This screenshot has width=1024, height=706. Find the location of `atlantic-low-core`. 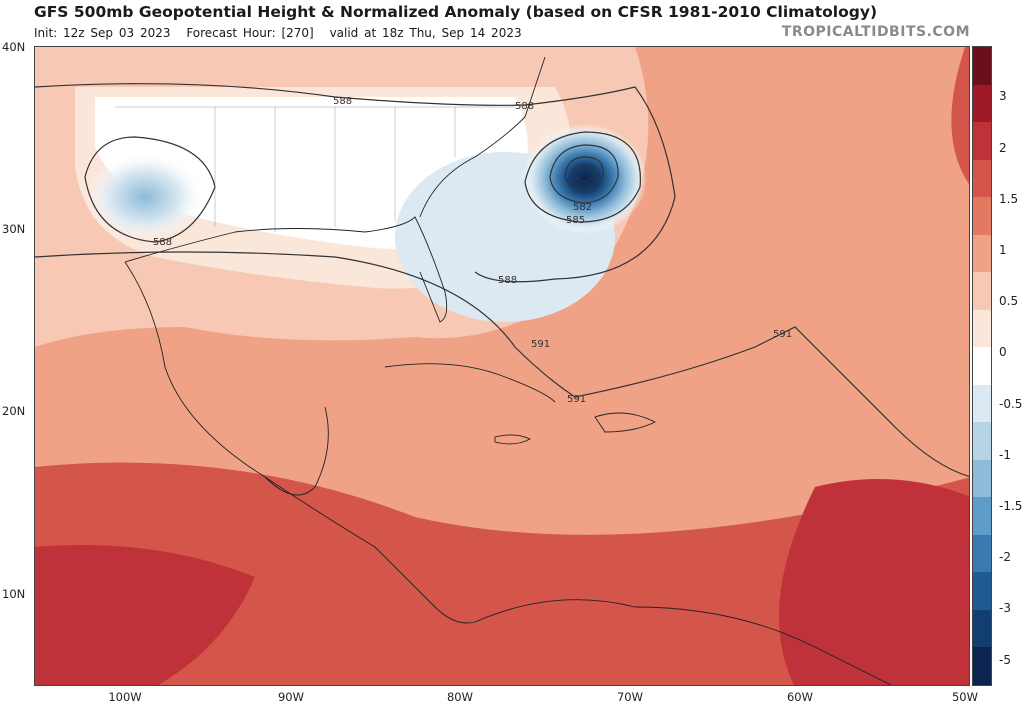

atlantic-low-core is located at coordinates (585, 179).